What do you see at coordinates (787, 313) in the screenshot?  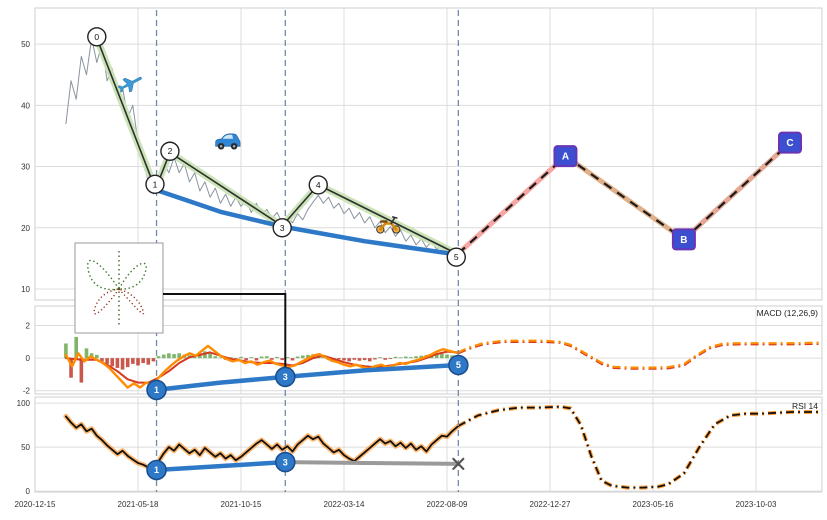 I see `macd-panel-label: MACD (12,26,9)` at bounding box center [787, 313].